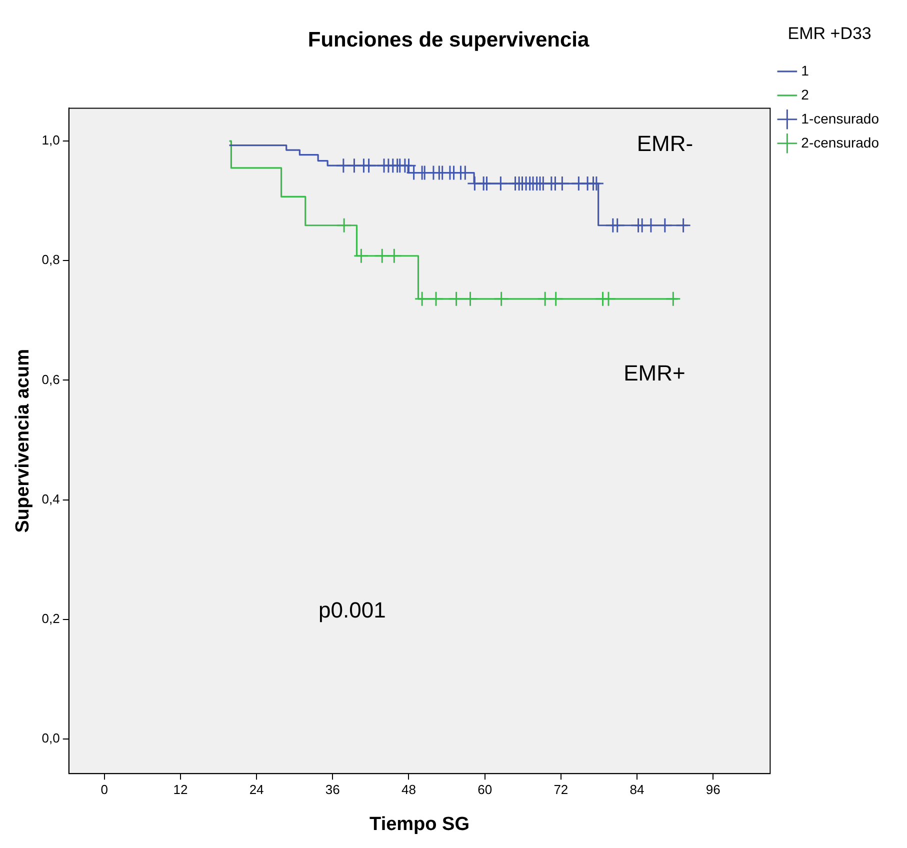  I want to click on x-tick-label: 36, so click(332, 789).